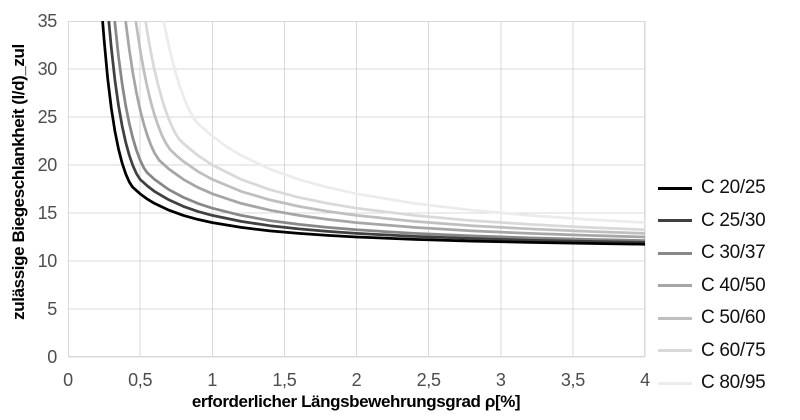  Describe the element at coordinates (47, 69) in the screenshot. I see `y-tick-label: 30` at that location.